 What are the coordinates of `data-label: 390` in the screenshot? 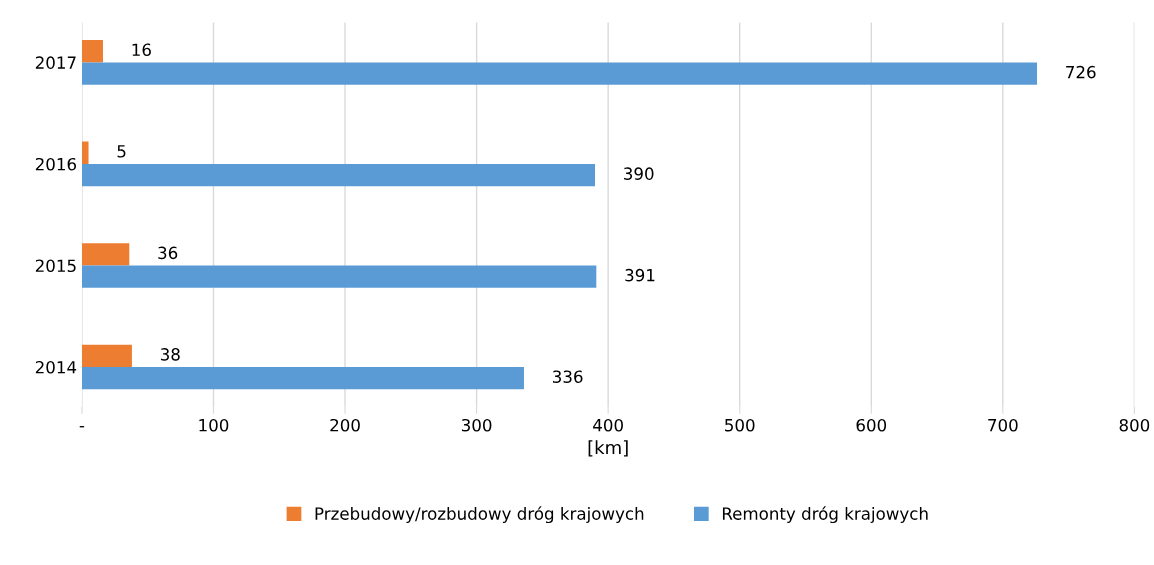 It's located at (639, 173).